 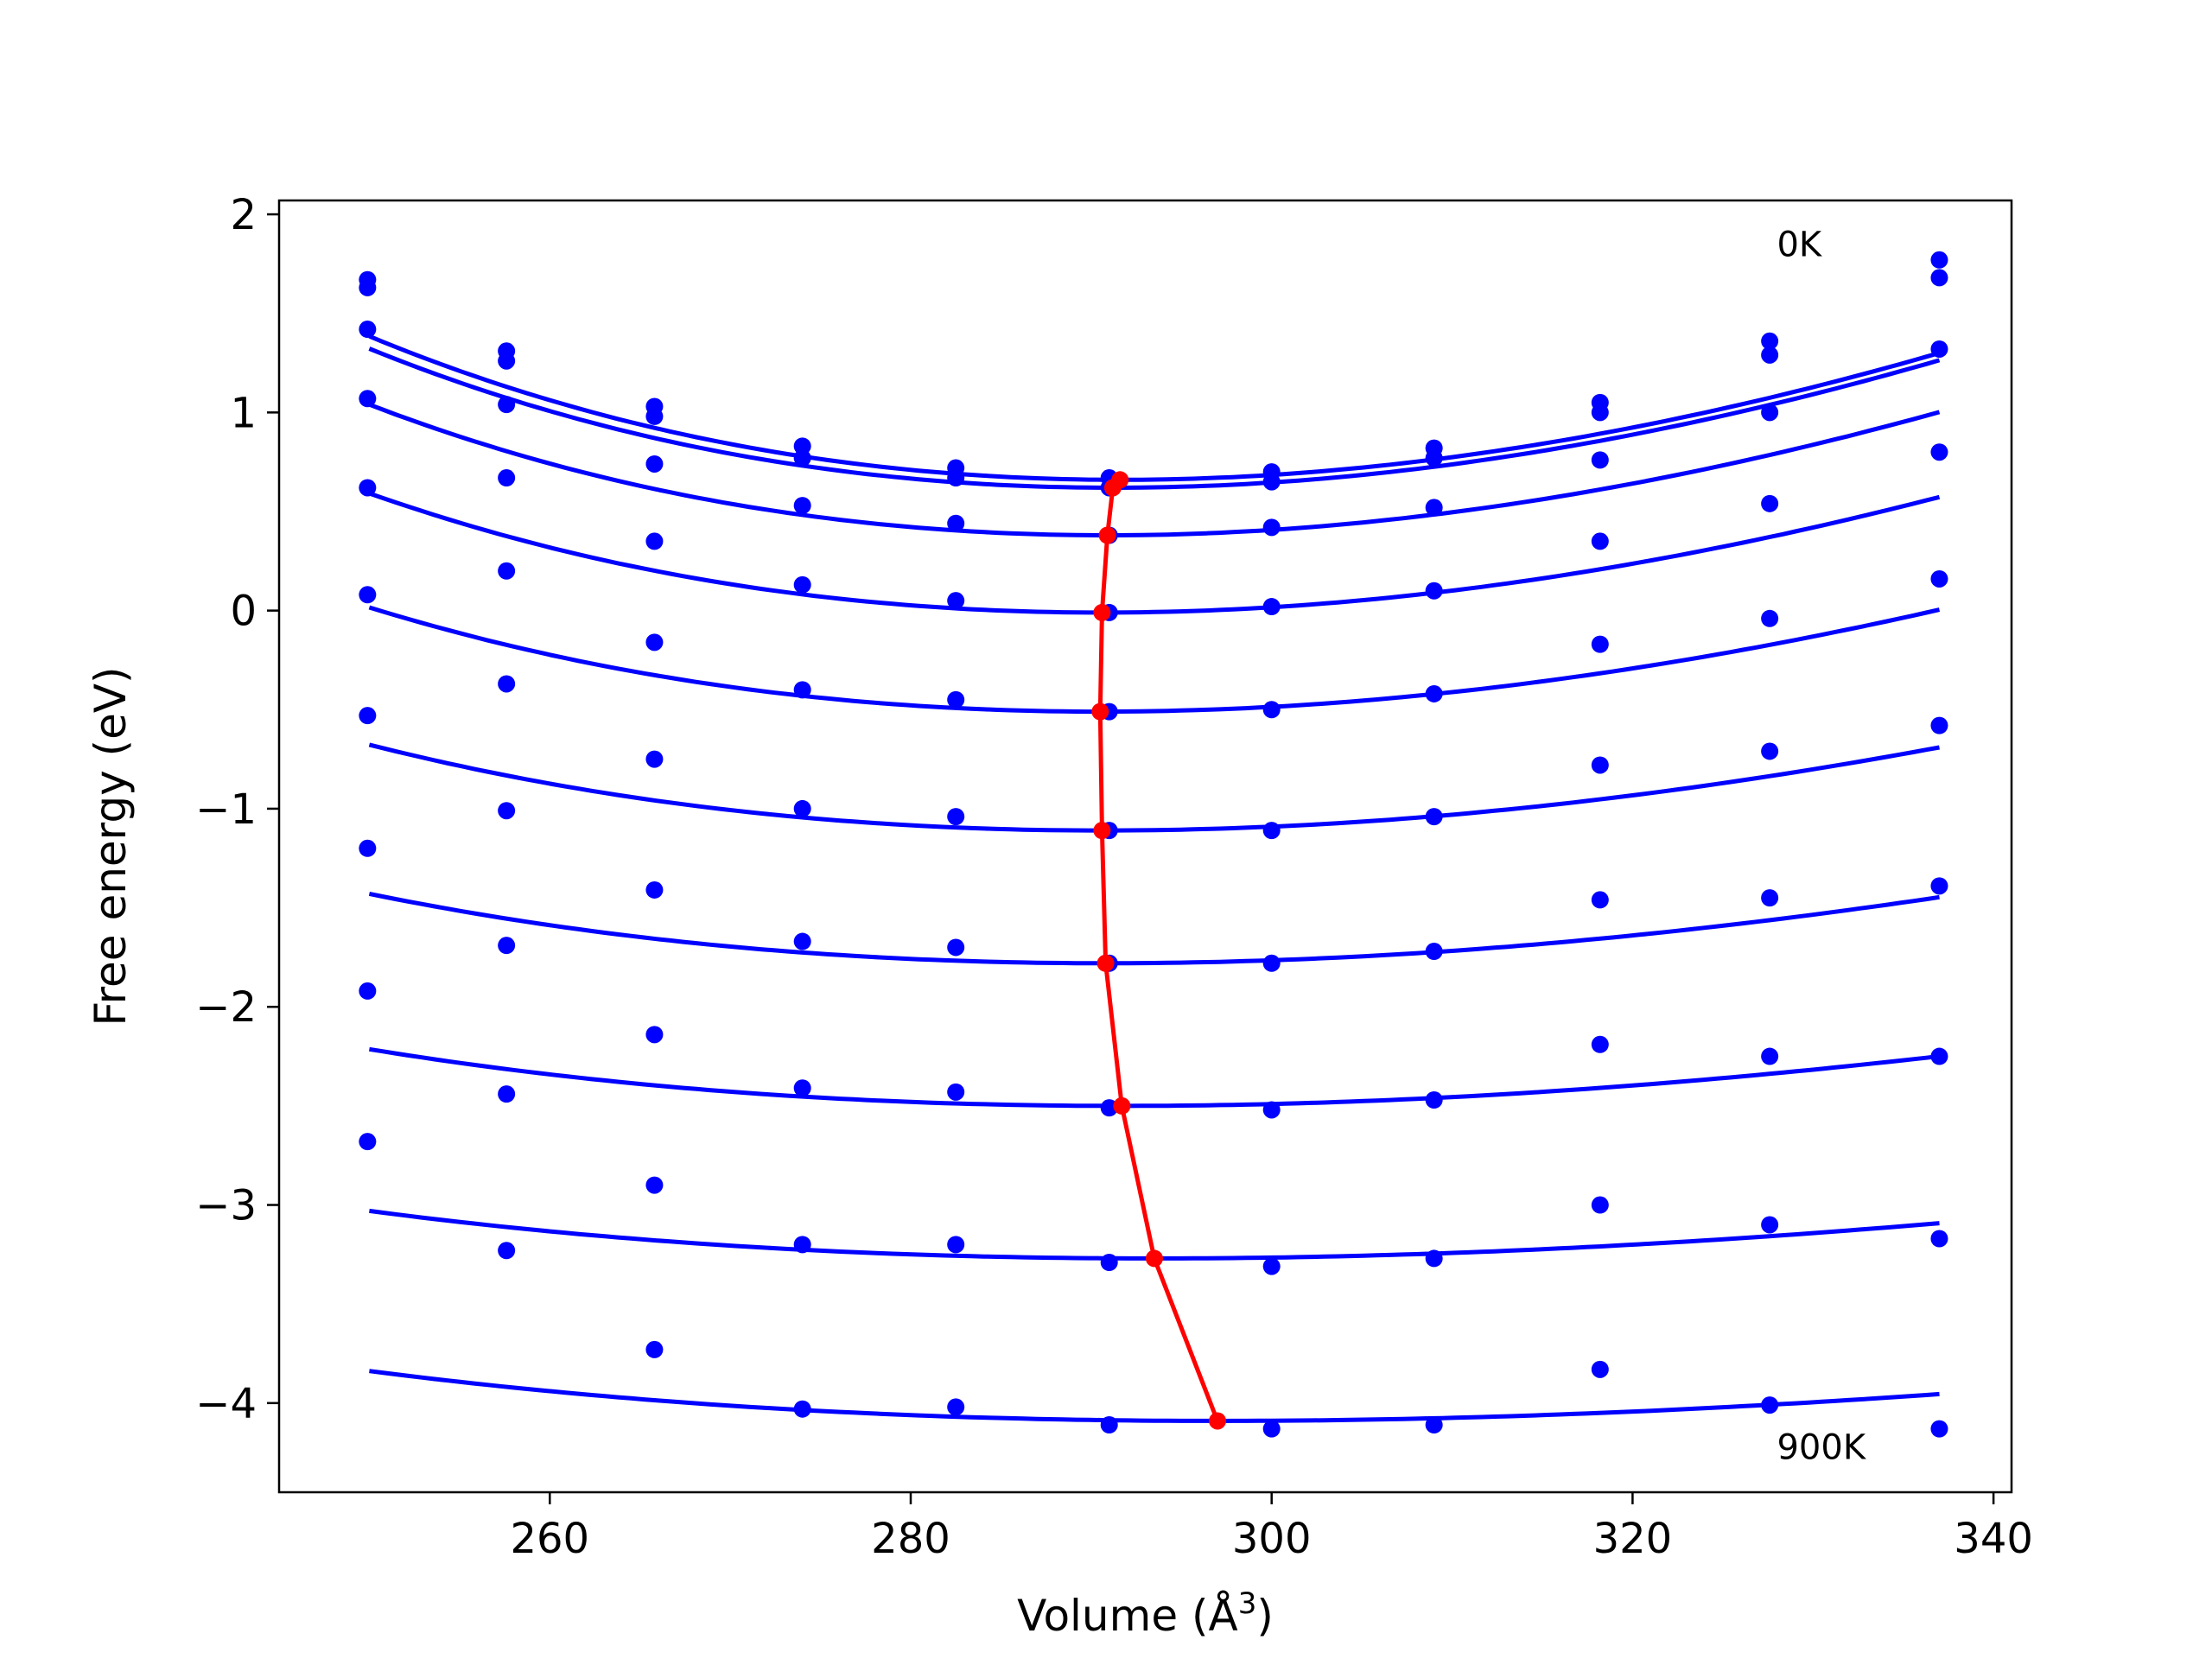 I want to click on minimum-path-line, so click(x=1158, y=950).